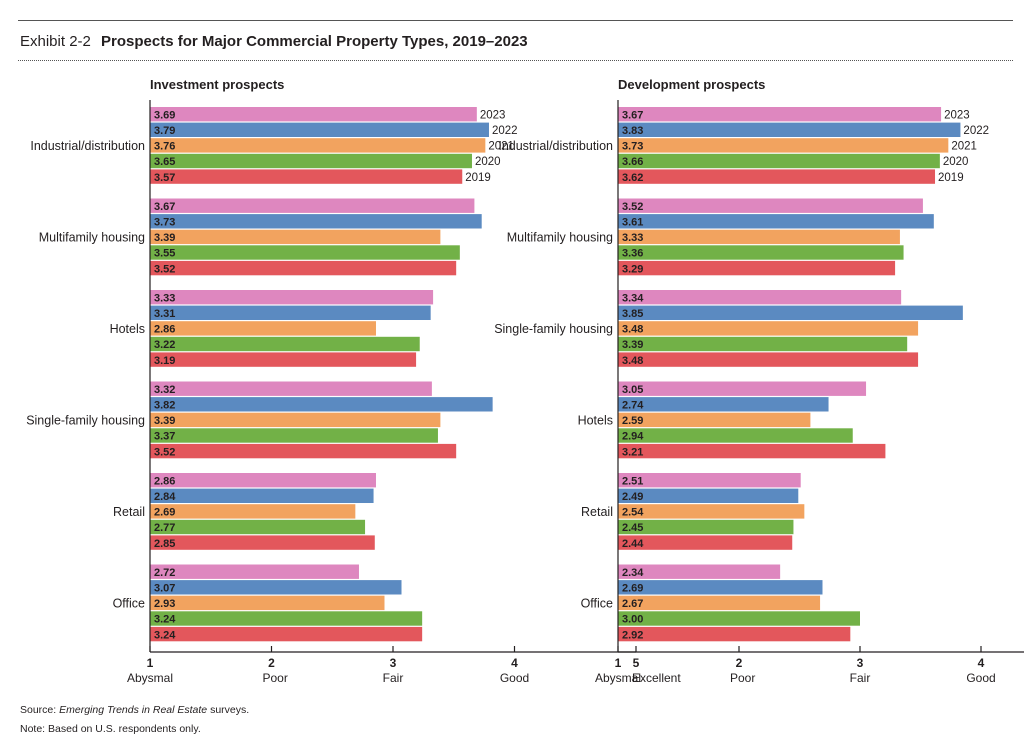 This screenshot has width=1024, height=753. I want to click on bar-value-label: 3.48, so click(632, 361).